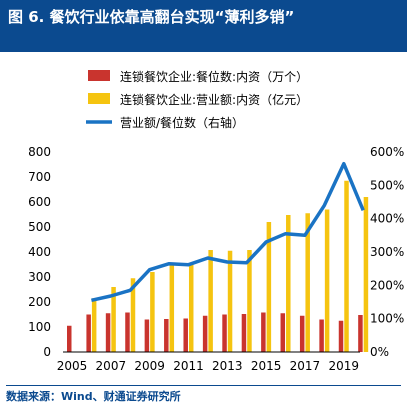 This screenshot has width=407, height=412. What do you see at coordinates (307, 282) in the screenshot?
I see `bar-revenue-2017` at bounding box center [307, 282].